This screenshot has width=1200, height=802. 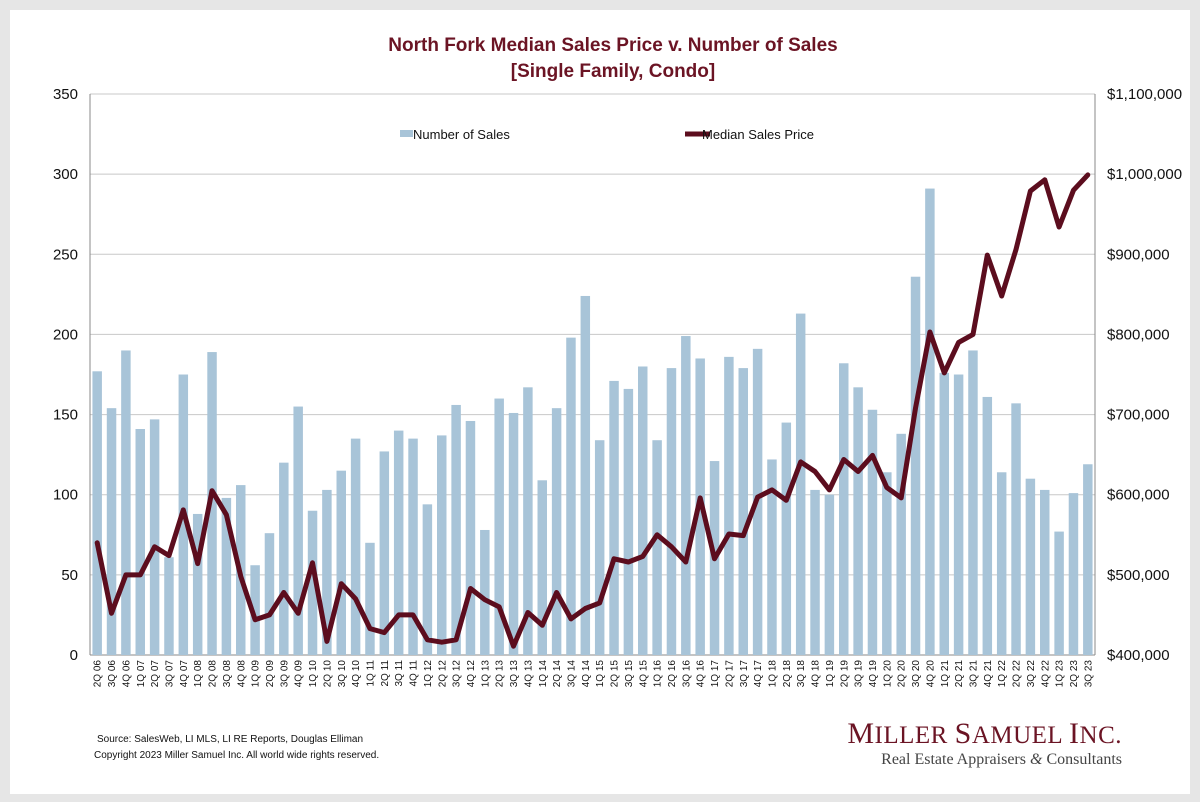 What do you see at coordinates (65, 254) in the screenshot?
I see `left-axis-tick: 250` at bounding box center [65, 254].